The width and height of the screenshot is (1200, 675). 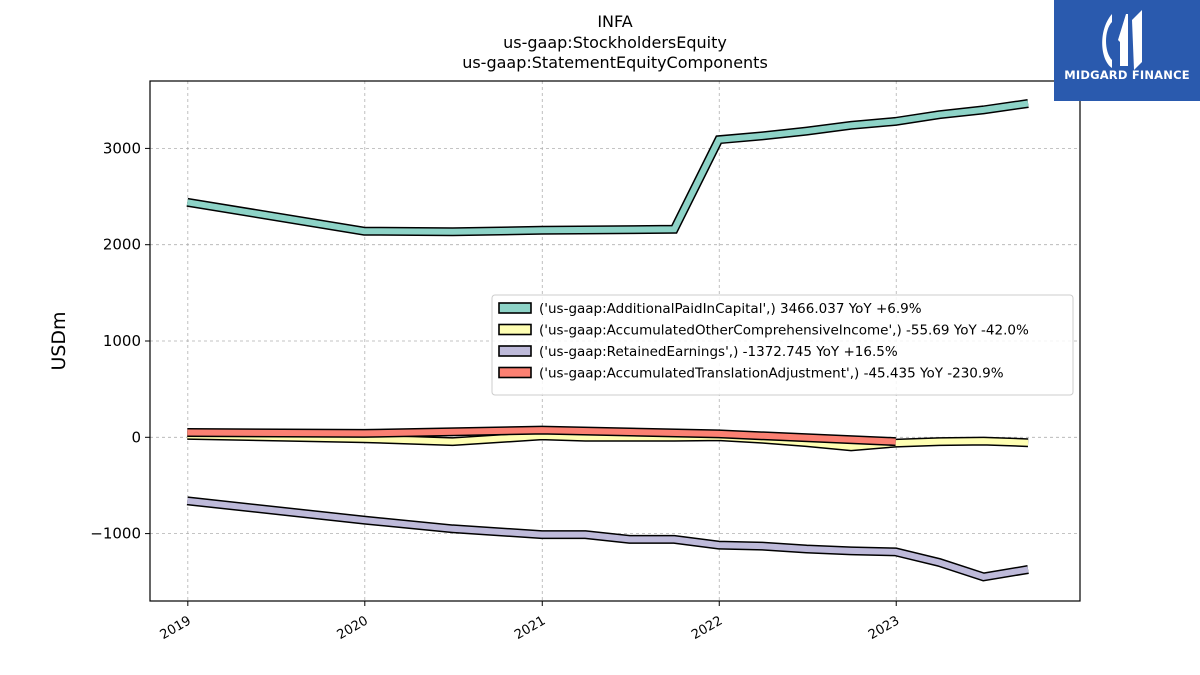 What do you see at coordinates (884, 628) in the screenshot?
I see `x-tick-label: 2023` at bounding box center [884, 628].